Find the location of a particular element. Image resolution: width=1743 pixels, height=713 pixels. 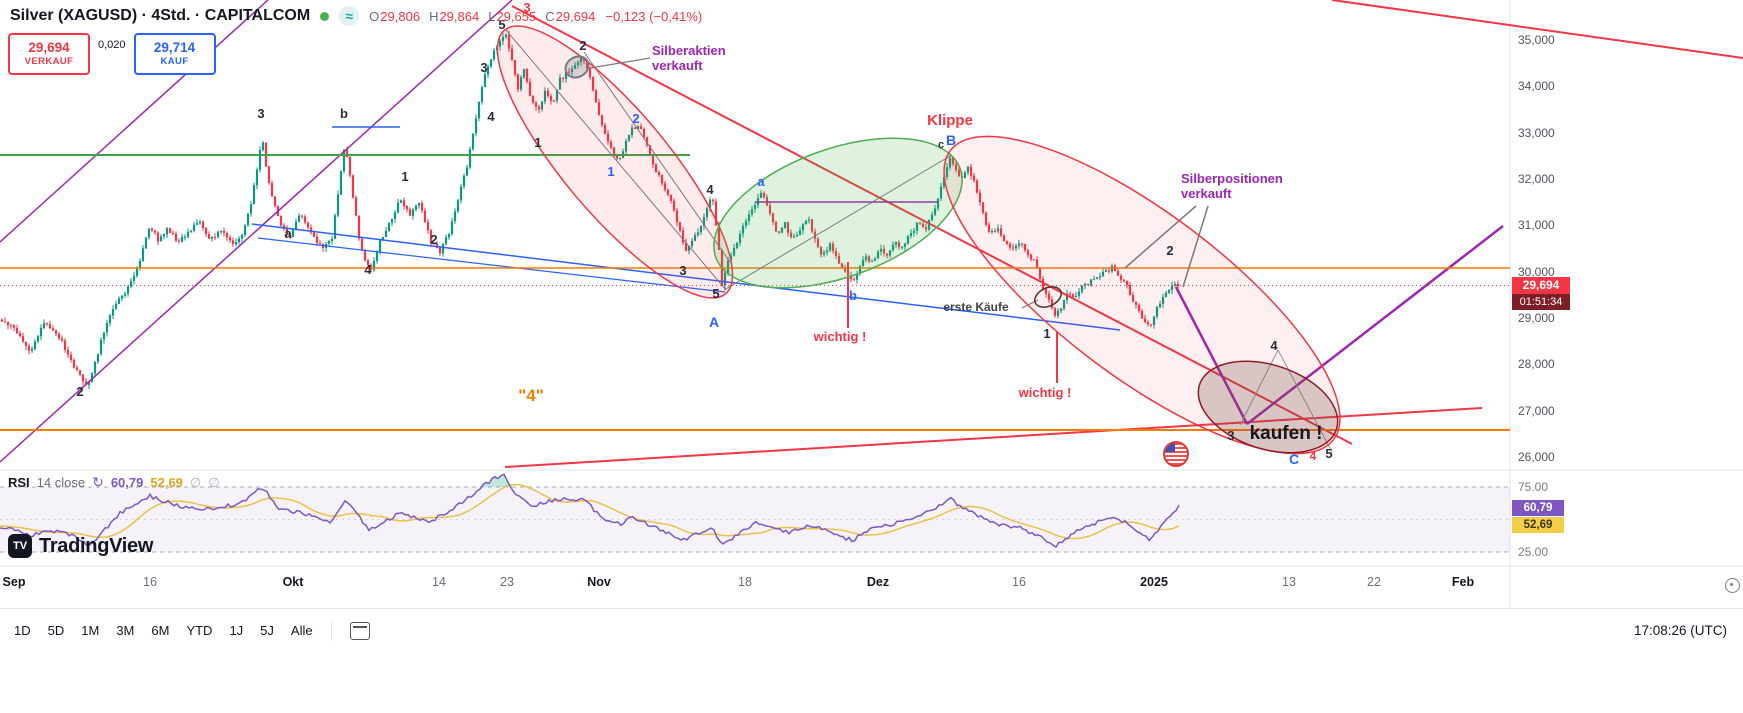

ohlc-values: O 29,806 H 29,864 L 29,655 C 29,694 is located at coordinates (482, 16).